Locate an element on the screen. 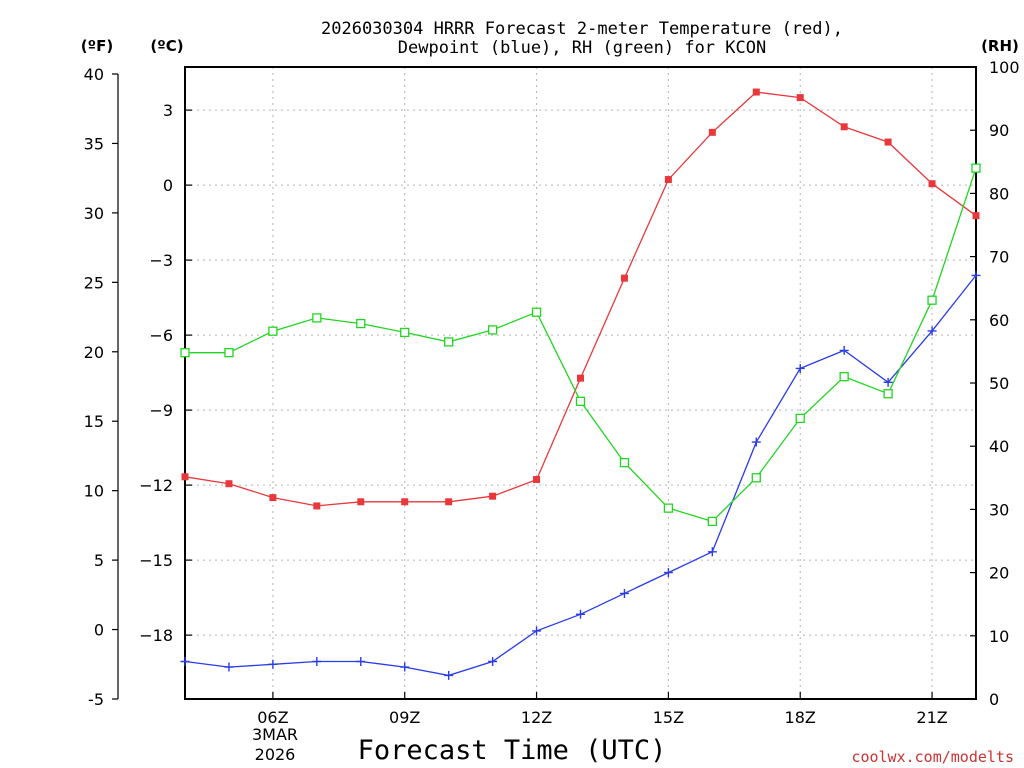 The image size is (1024, 768). f-tick-label: 0 is located at coordinates (99, 630).